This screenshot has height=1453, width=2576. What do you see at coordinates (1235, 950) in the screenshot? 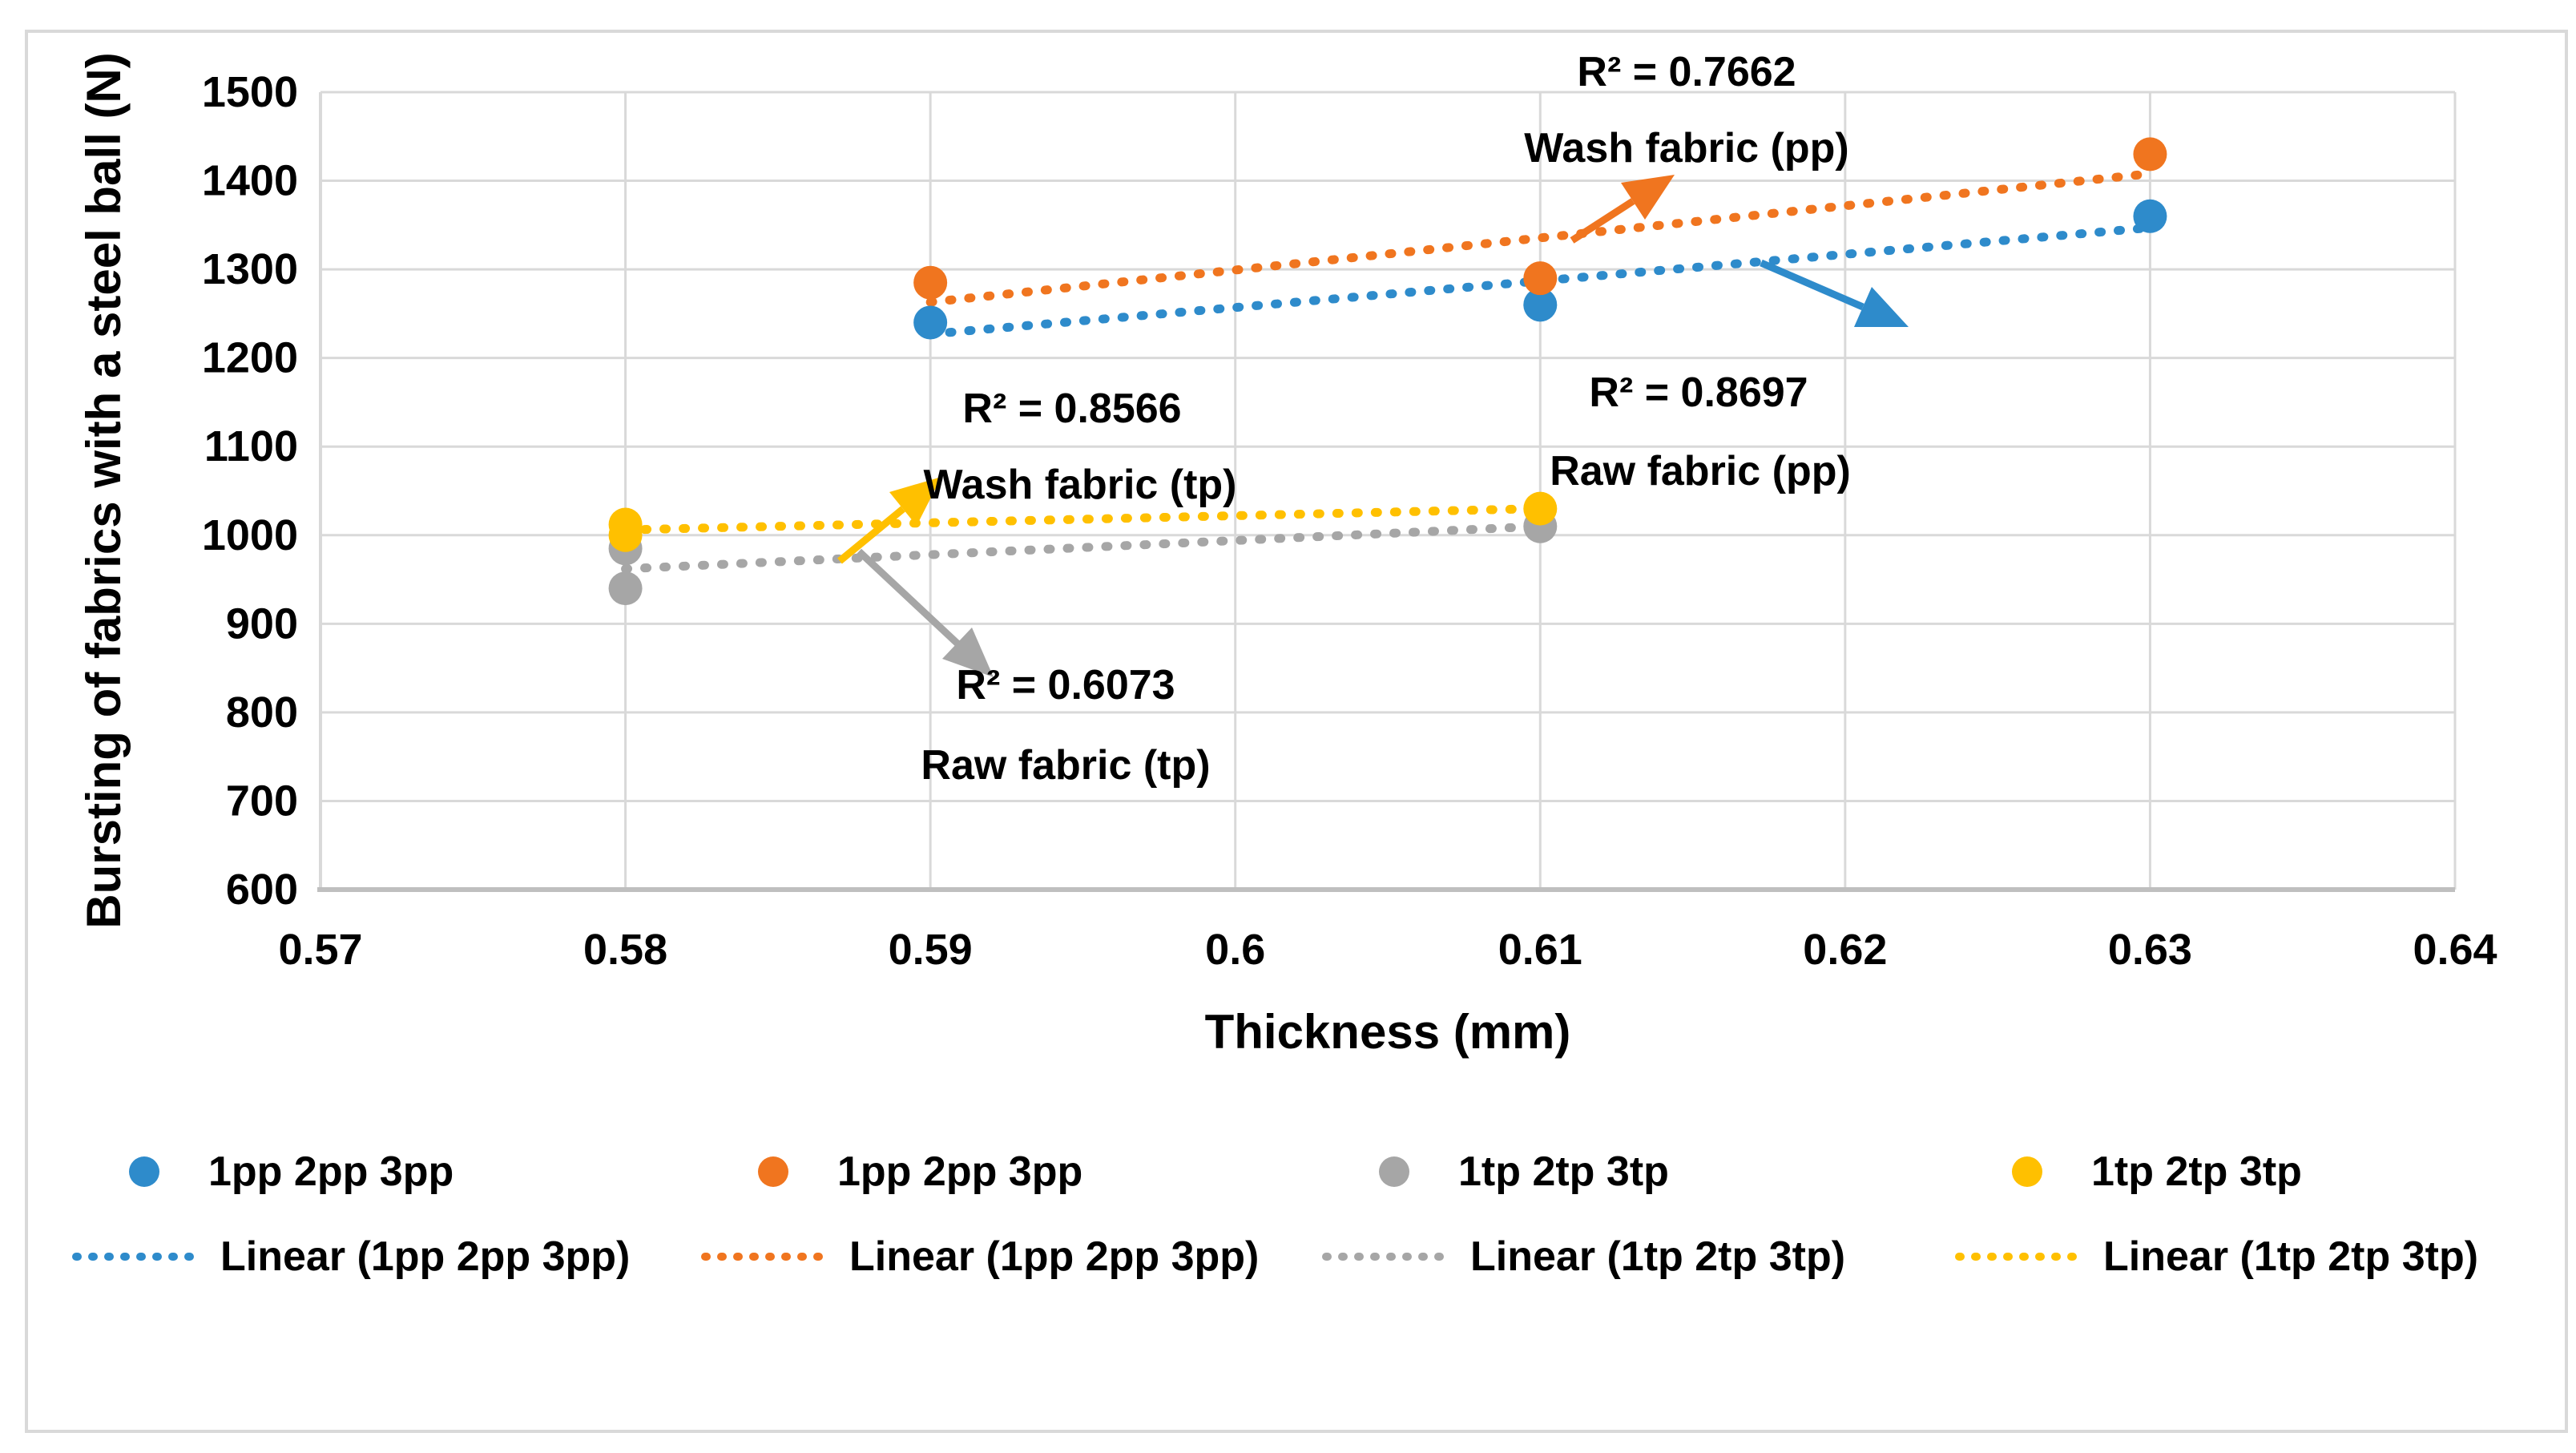
I see `x-tick-label: 0.6` at bounding box center [1235, 950].